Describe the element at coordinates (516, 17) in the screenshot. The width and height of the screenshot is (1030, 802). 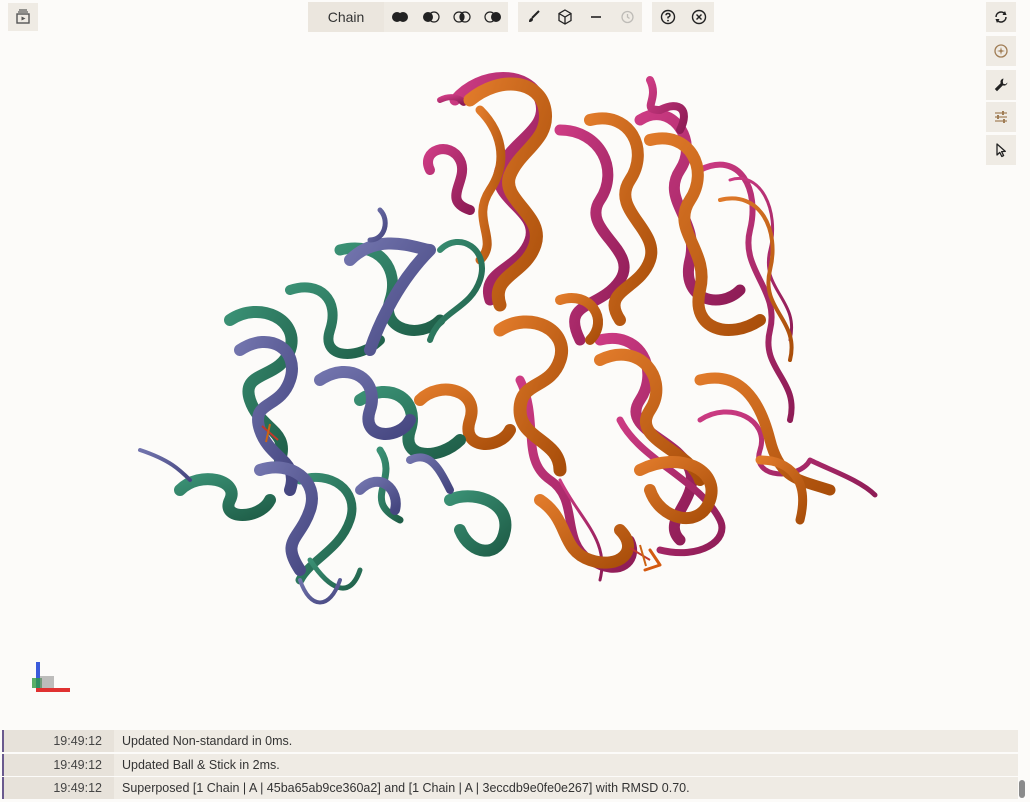
I see `toolbar: Chain` at that location.